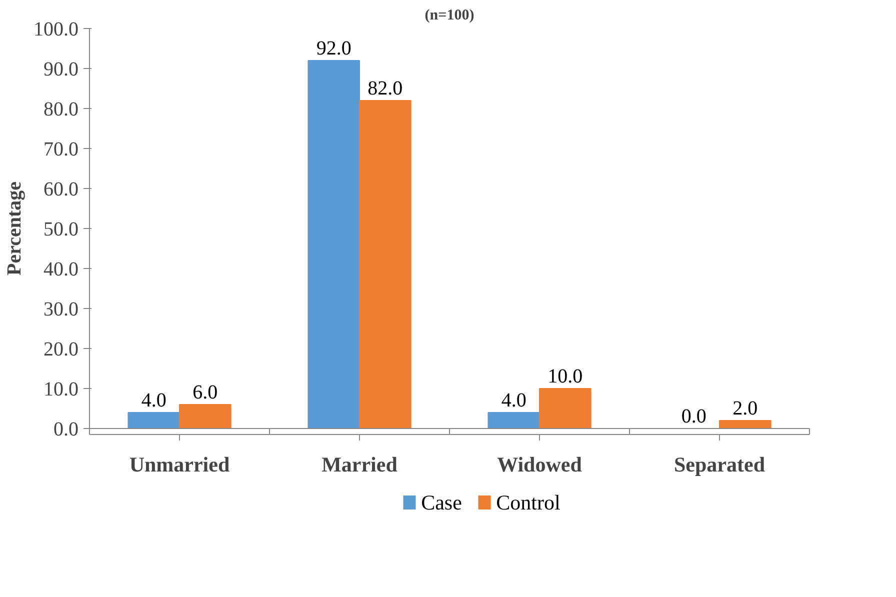  What do you see at coordinates (745, 409) in the screenshot?
I see `data-label: 2.0` at bounding box center [745, 409].